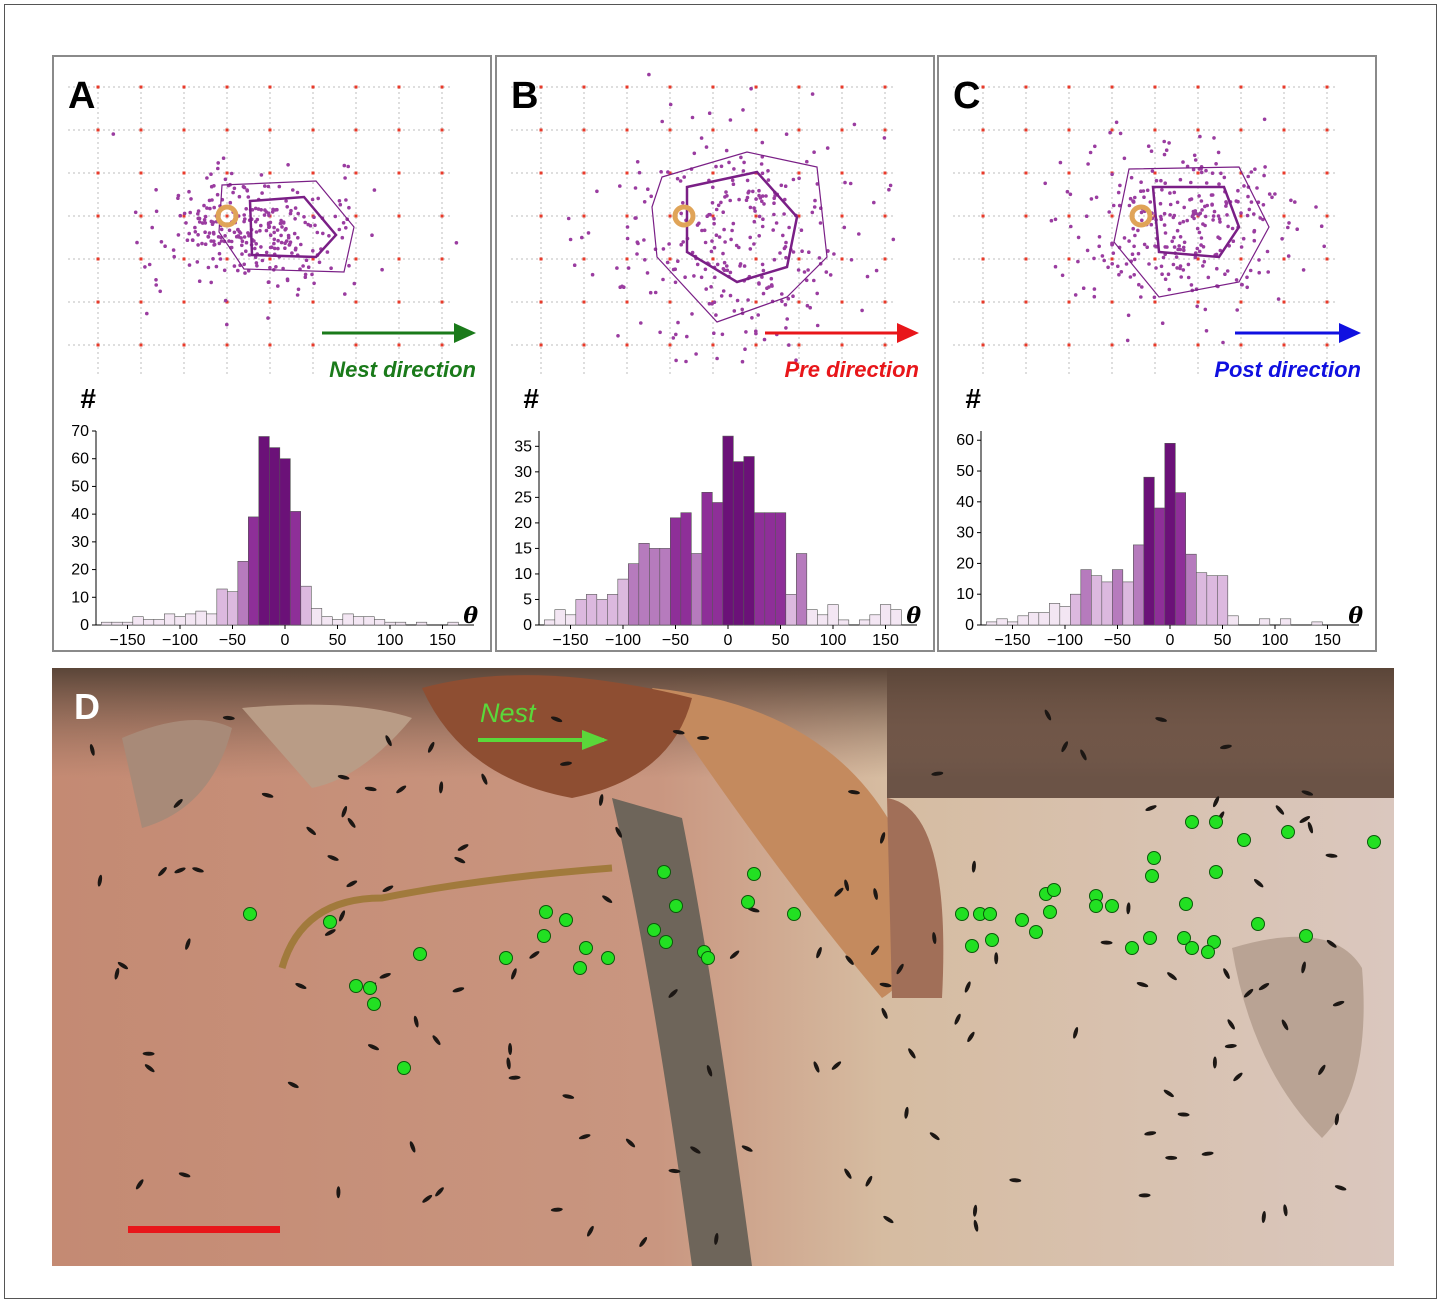  I want to click on y-tick-label: 40, so click(965, 502).